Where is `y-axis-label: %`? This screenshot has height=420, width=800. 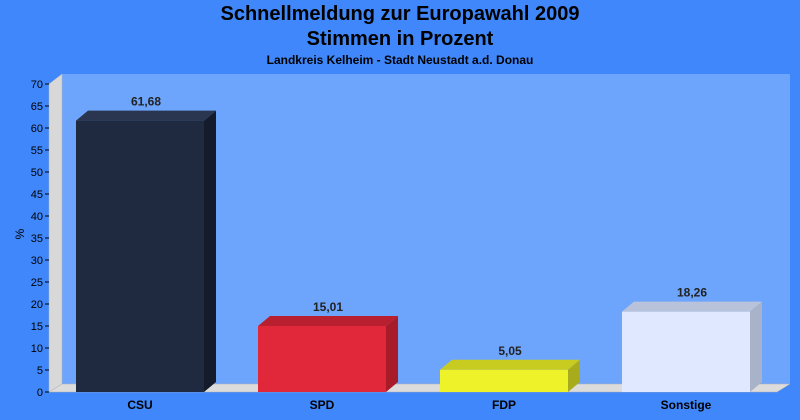
y-axis-label: % is located at coordinates (20, 233).